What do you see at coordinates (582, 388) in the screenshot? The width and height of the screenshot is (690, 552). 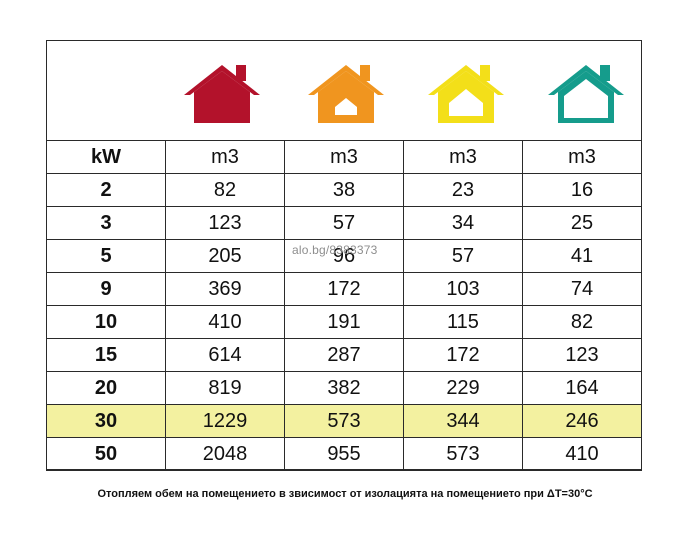 I see `cell-volume: 164` at bounding box center [582, 388].